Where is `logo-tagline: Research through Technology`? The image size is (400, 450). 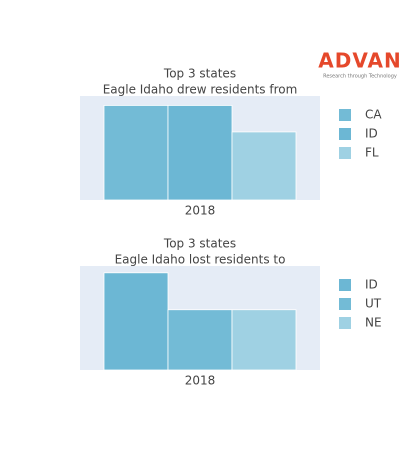
logo-tagline: Research through Technology is located at coordinates (360, 77).